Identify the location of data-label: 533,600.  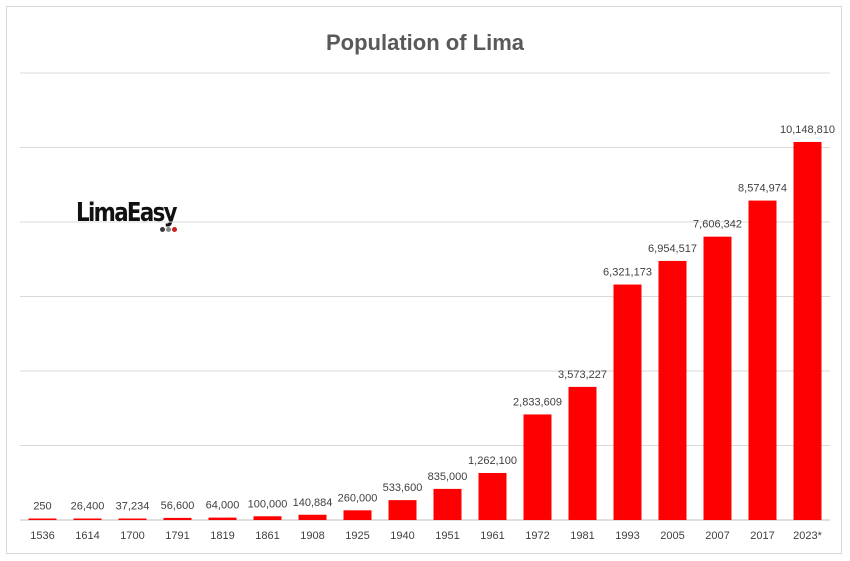
(403, 488).